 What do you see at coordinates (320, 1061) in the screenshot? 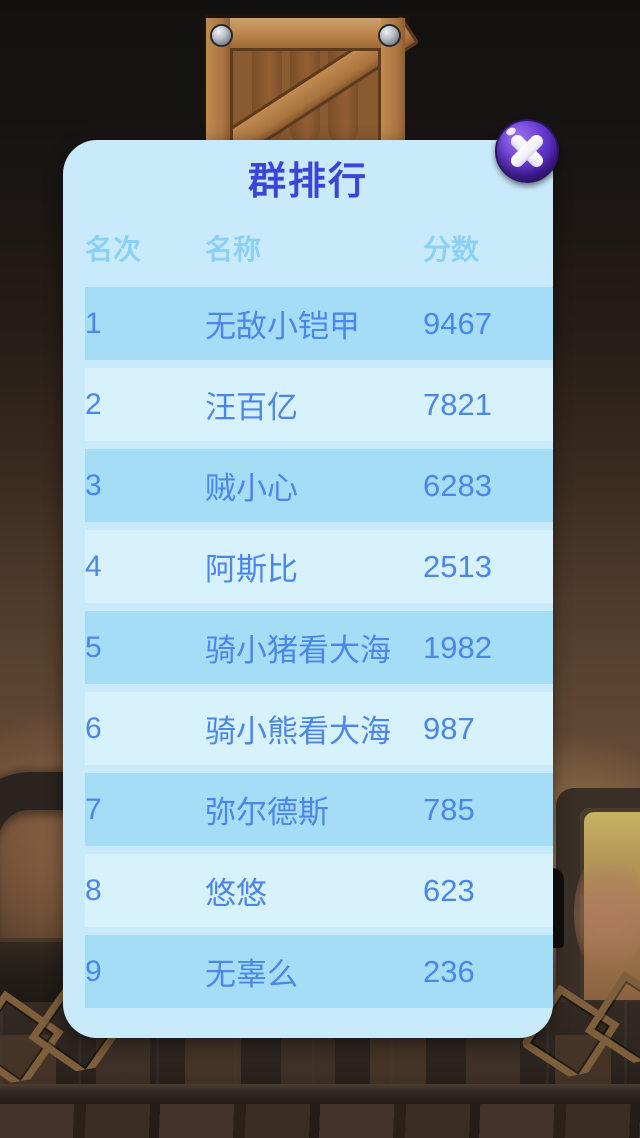
I see `wood-debris` at bounding box center [320, 1061].